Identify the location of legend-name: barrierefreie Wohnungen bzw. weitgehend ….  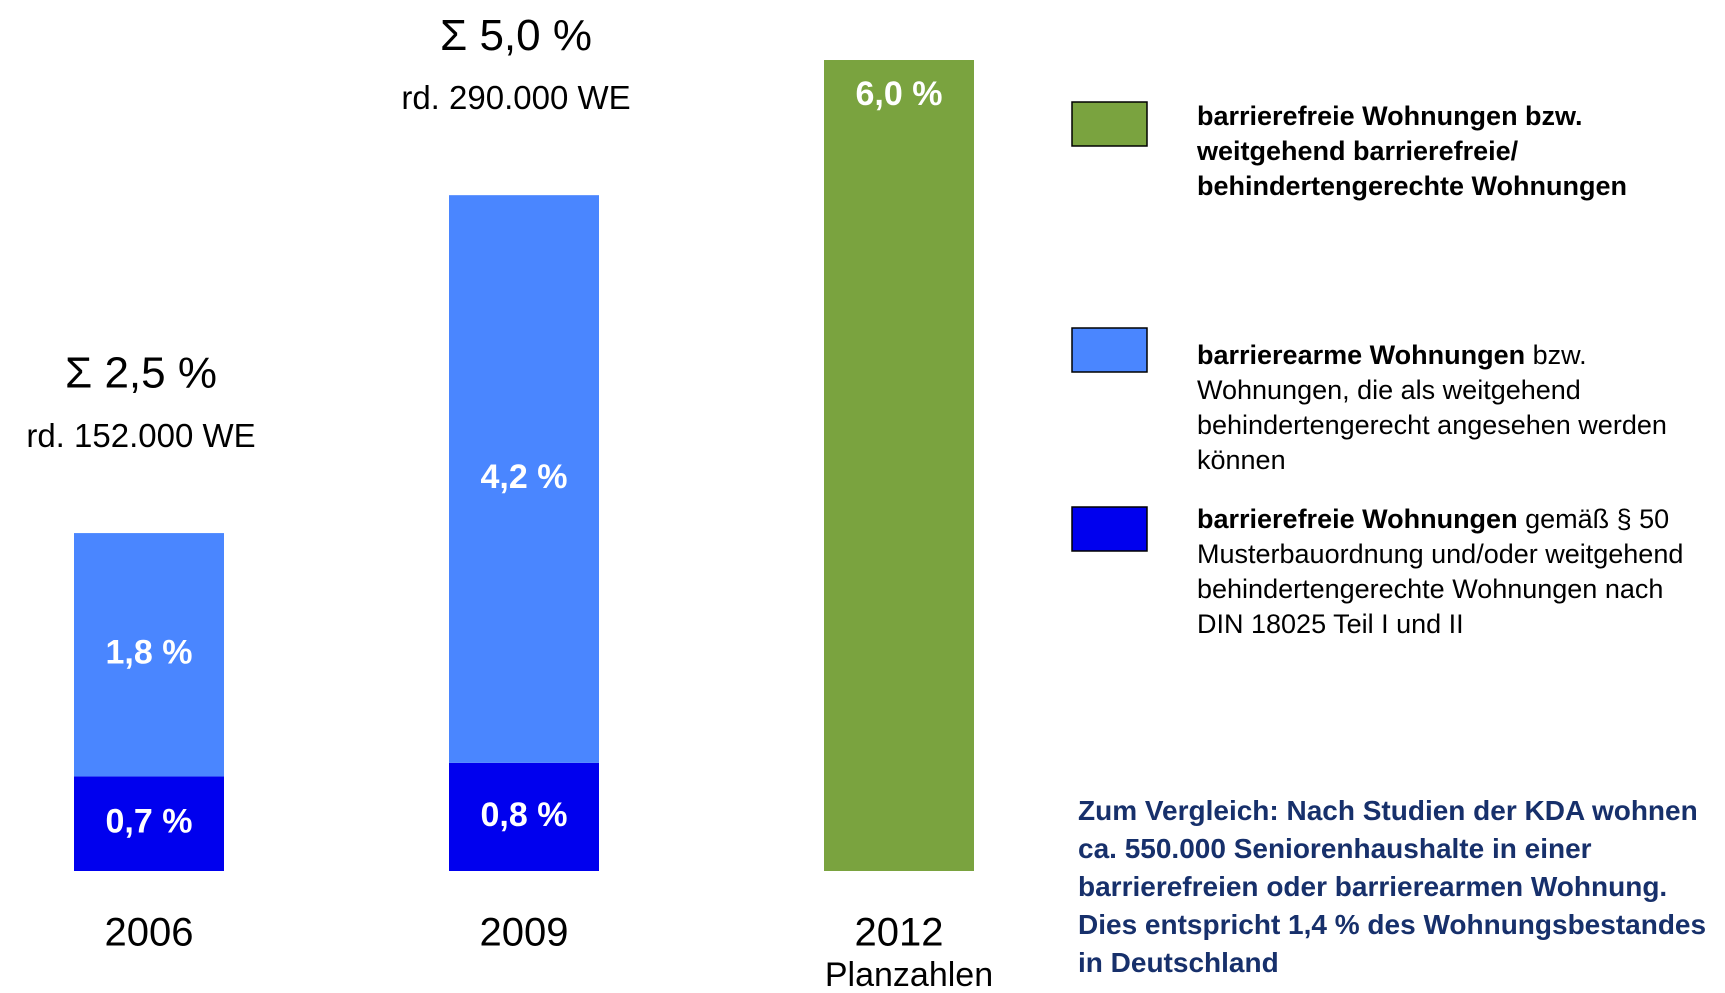
(1412, 151).